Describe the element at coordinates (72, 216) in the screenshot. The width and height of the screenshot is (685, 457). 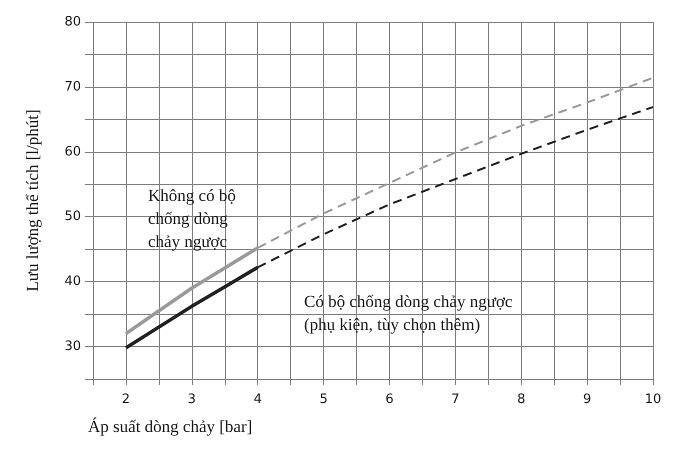
I see `y-tick-label: 50` at that location.